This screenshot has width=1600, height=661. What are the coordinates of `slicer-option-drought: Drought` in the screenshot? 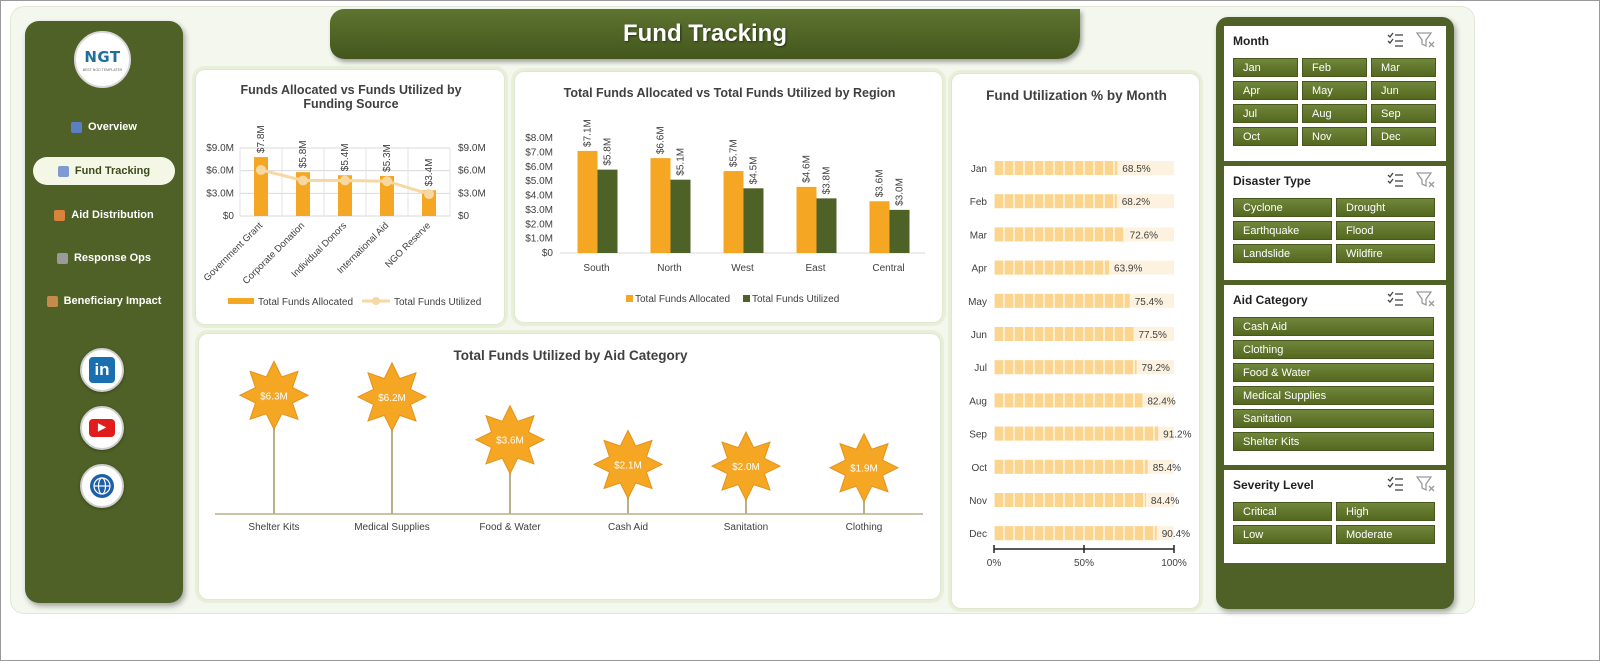 It's located at (1385, 207).